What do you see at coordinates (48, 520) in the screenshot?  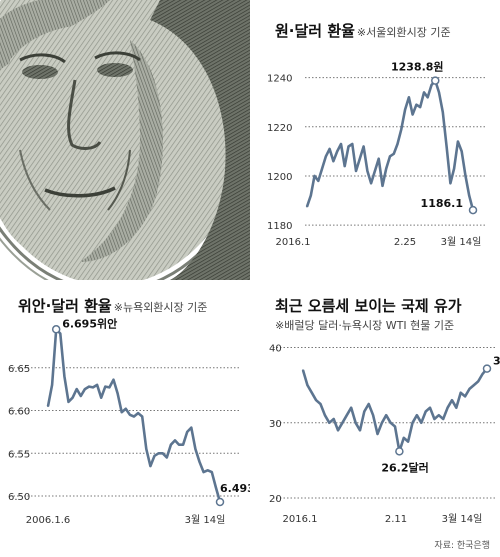 I see `x-tick-label: 2006.1.6` at bounding box center [48, 520].